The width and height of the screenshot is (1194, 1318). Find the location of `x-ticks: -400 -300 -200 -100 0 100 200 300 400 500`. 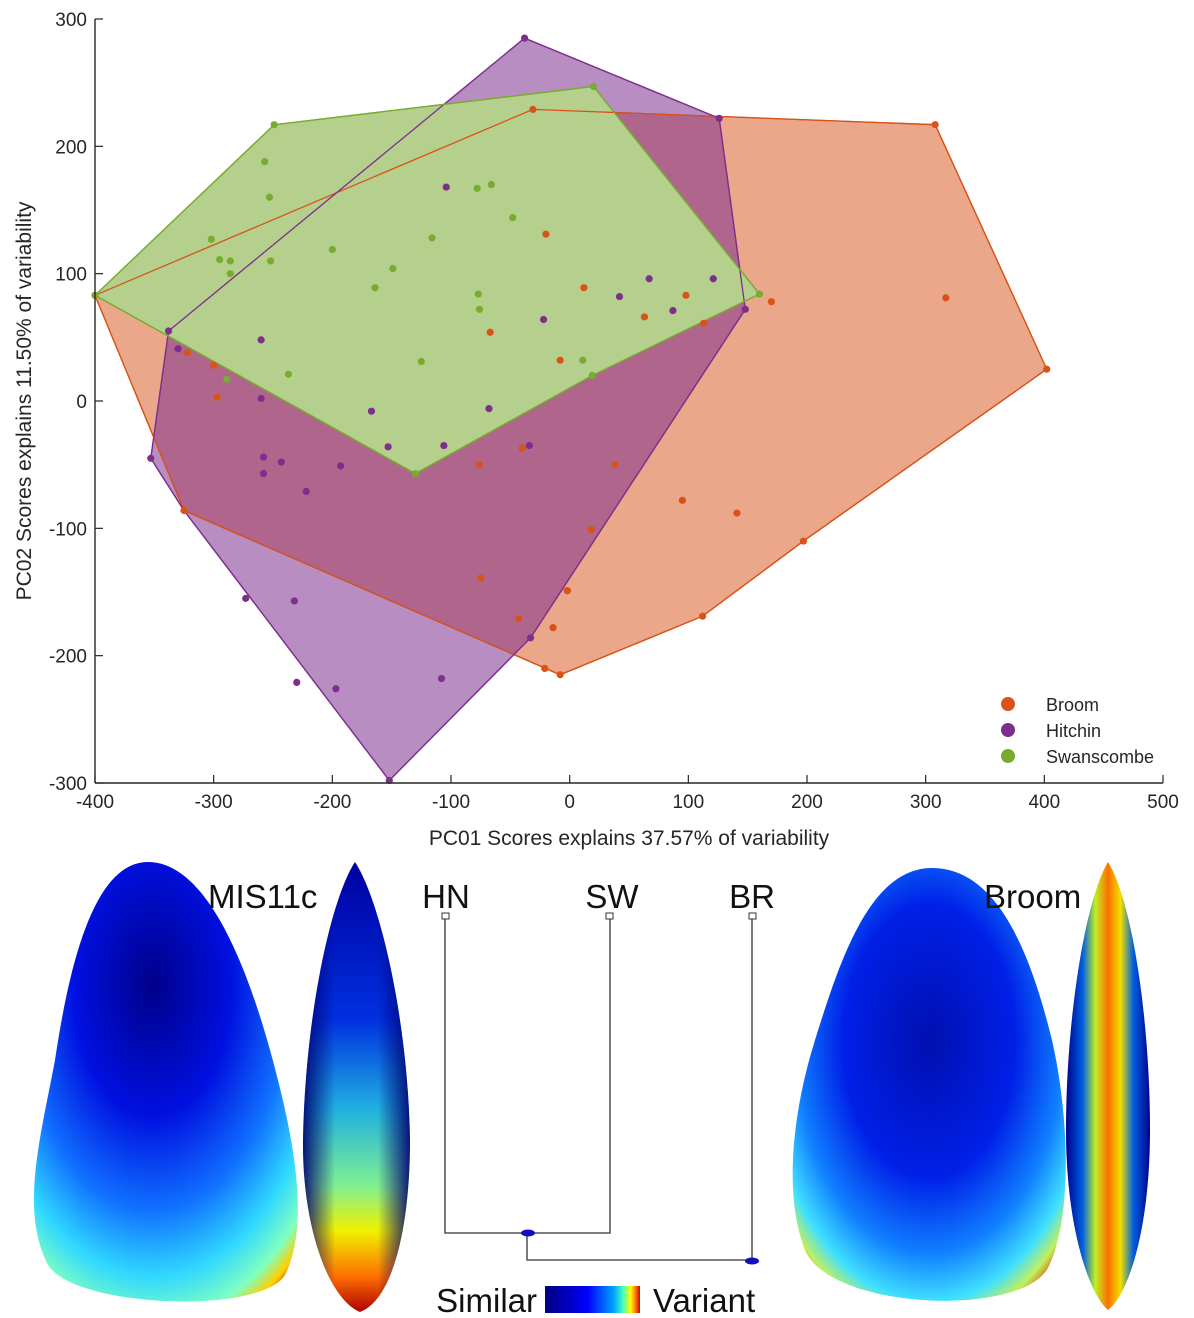

x-ticks: -400 -300 -200 -100 0 100 200 300 400 500 is located at coordinates (627, 794).